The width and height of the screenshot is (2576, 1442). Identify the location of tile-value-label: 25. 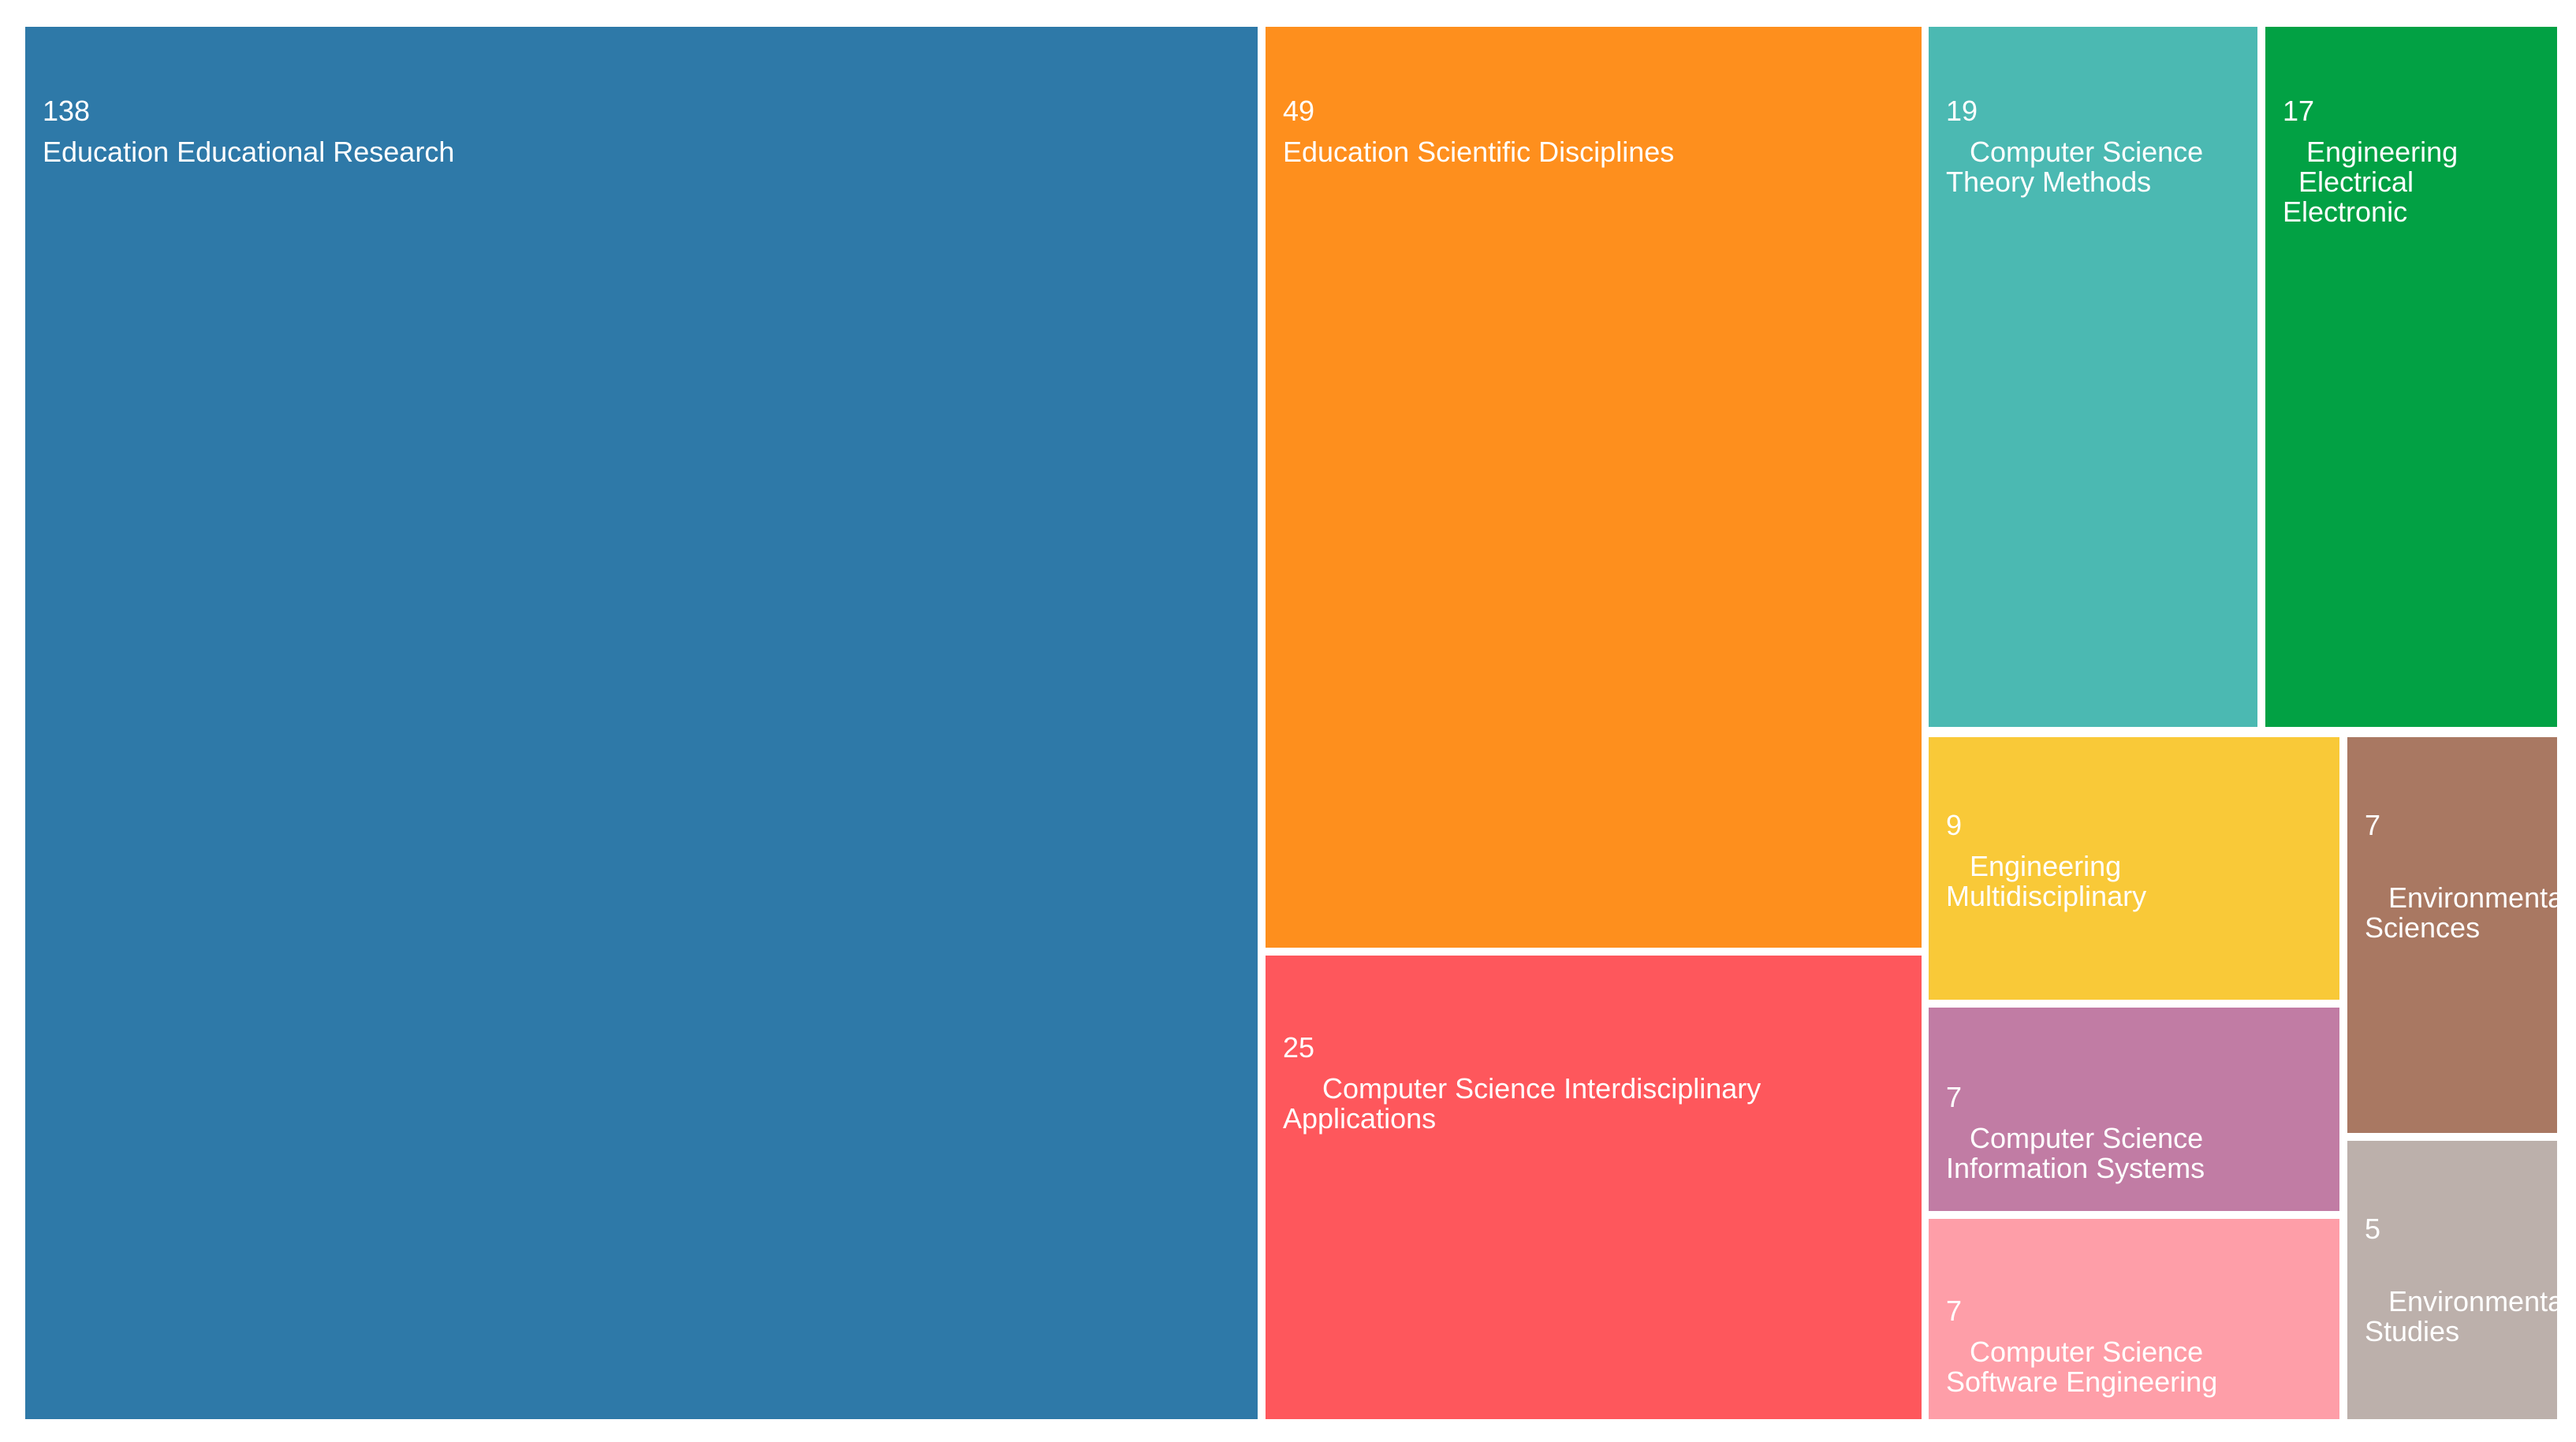
(1299, 1047).